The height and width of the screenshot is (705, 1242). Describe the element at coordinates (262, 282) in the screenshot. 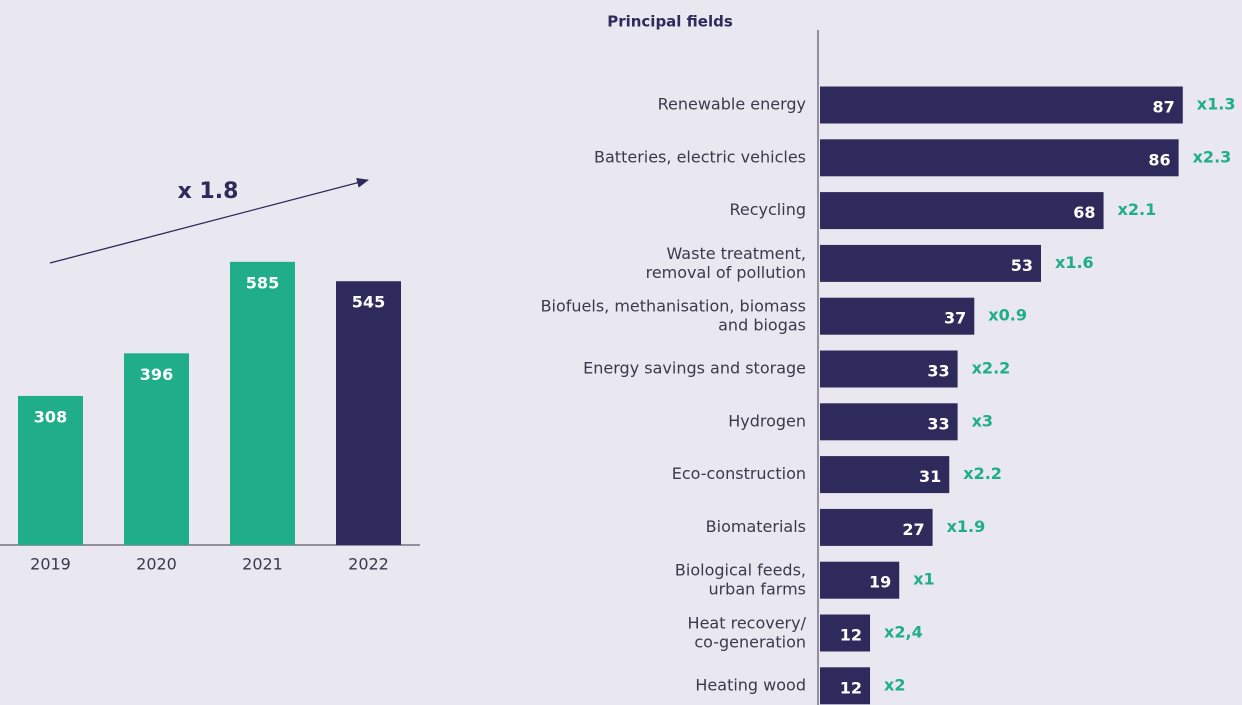

I see `value-label: 585` at that location.